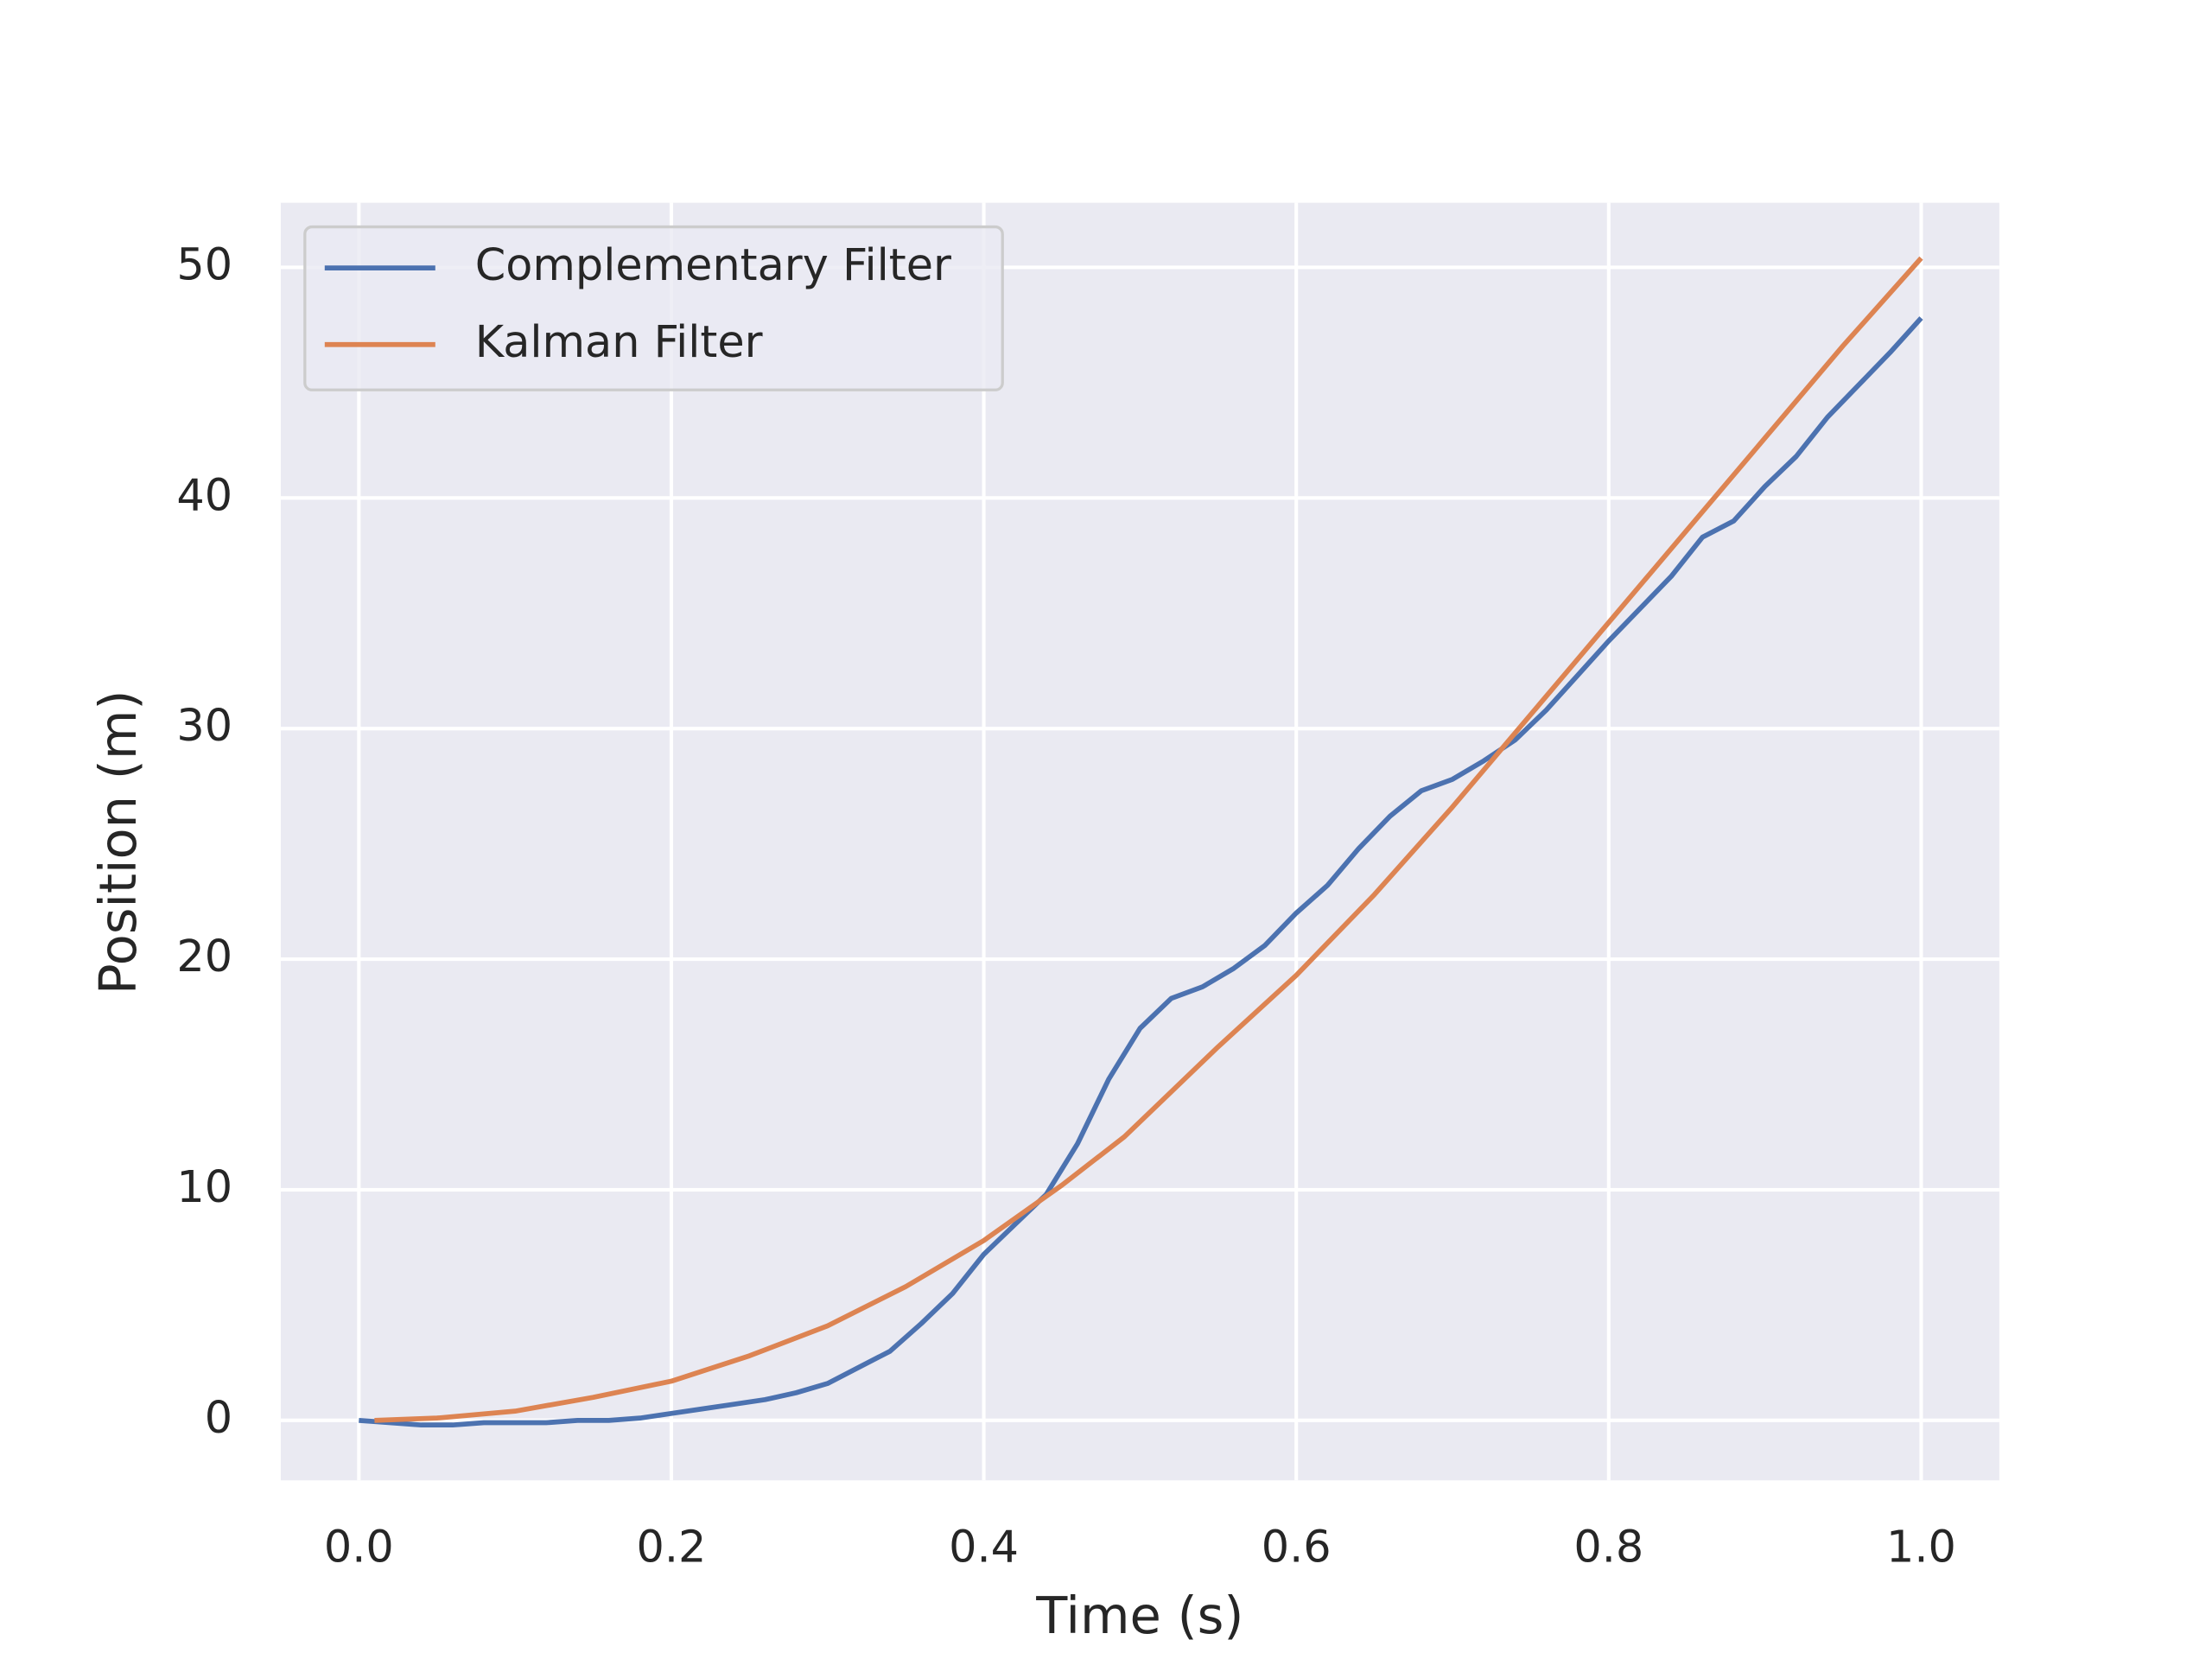 This screenshot has width=2212, height=1659. Describe the element at coordinates (1139, 1615) in the screenshot. I see `x-axis-label: Time (s)` at that location.